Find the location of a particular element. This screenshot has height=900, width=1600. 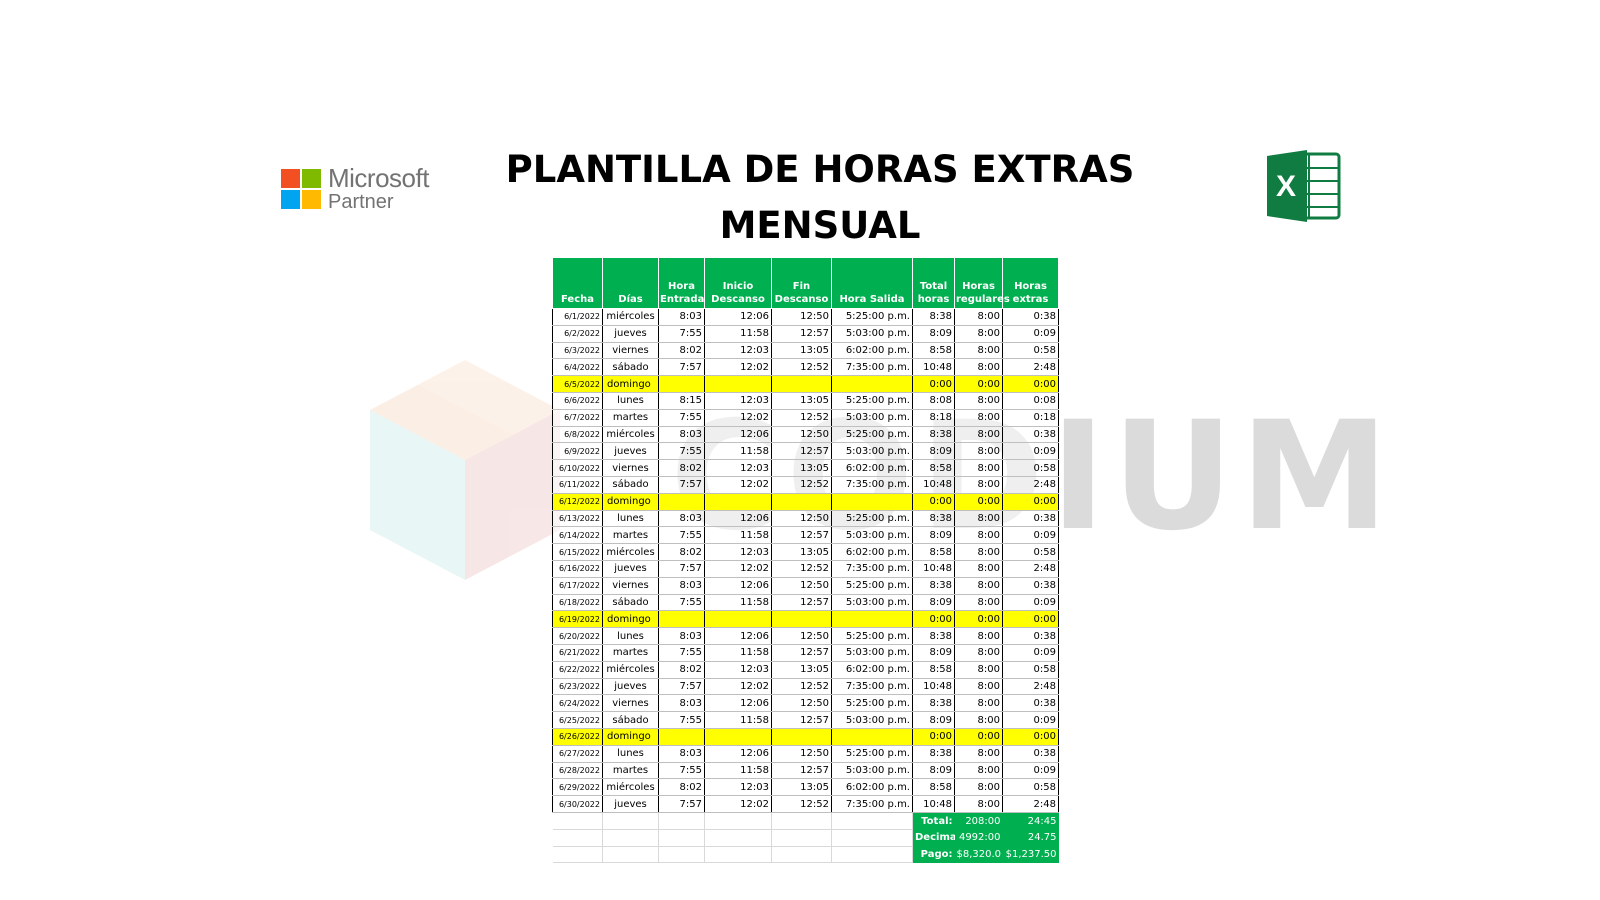

table-cell: 6/12/2022 is located at coordinates (577, 502).